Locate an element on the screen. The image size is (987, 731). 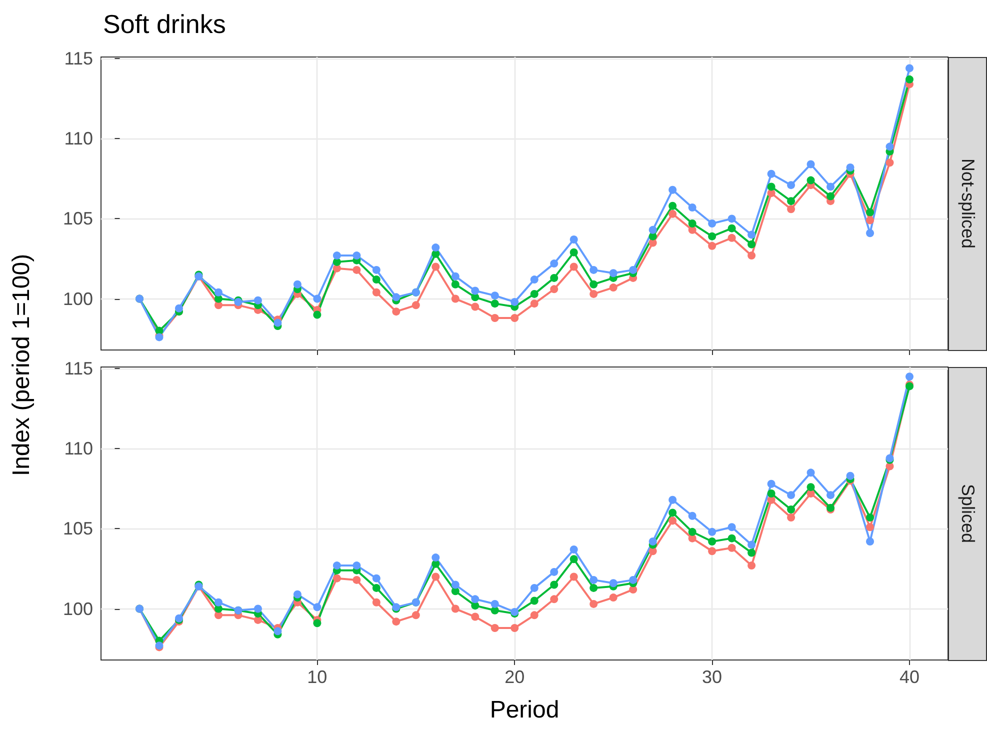
text: Spliced is located at coordinates (968, 514).